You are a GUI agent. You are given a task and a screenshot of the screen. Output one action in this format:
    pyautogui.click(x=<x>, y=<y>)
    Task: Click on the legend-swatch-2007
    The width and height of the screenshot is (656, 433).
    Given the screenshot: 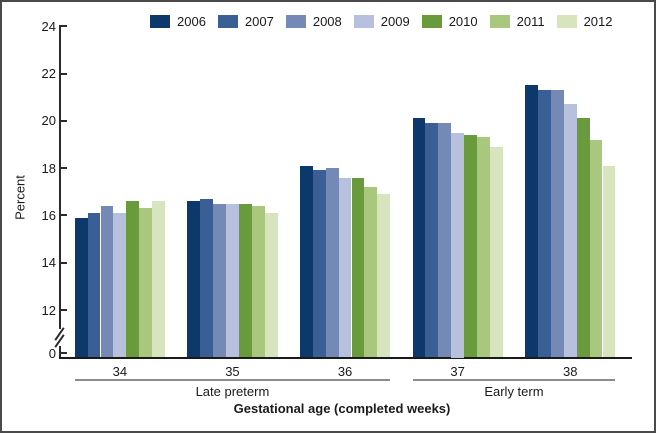 What is the action you would take?
    pyautogui.click(x=227, y=21)
    